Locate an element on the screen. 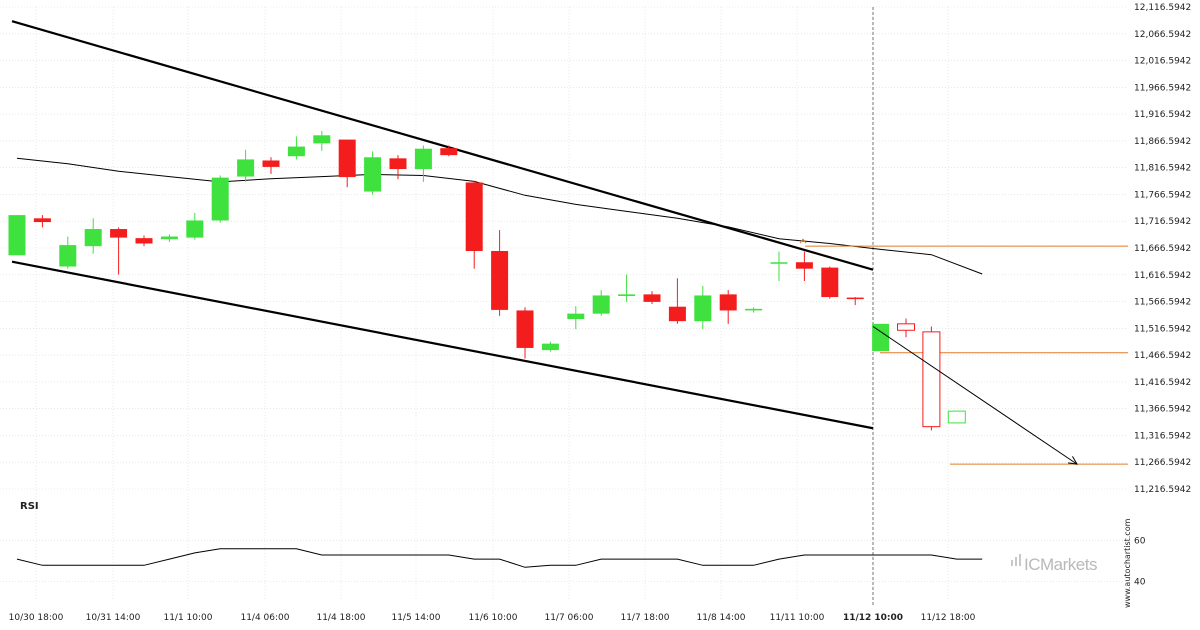 Image resolution: width=1200 pixels, height=630 pixels. y-tick-label: 11,366.5942 is located at coordinates (1162, 410).